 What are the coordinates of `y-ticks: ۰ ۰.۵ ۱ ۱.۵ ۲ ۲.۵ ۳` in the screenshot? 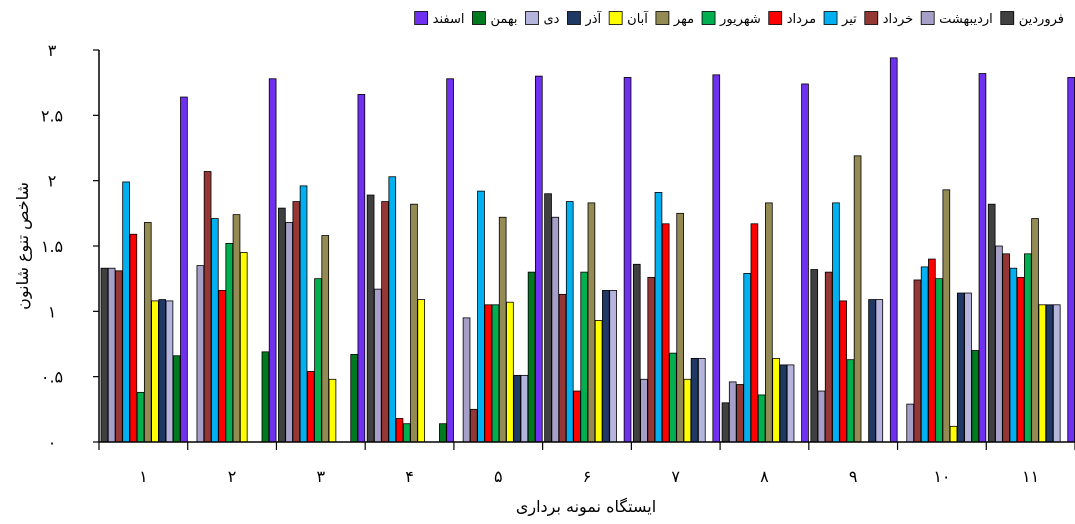 It's located at (70, 246).